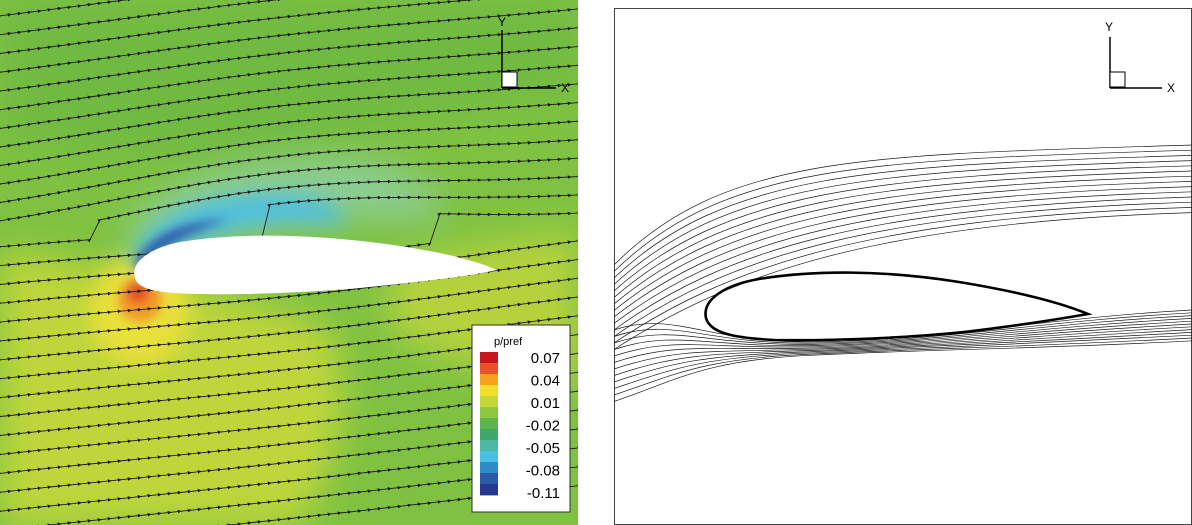  What do you see at coordinates (545, 403) in the screenshot?
I see `legend-label: 0.01` at bounding box center [545, 403].